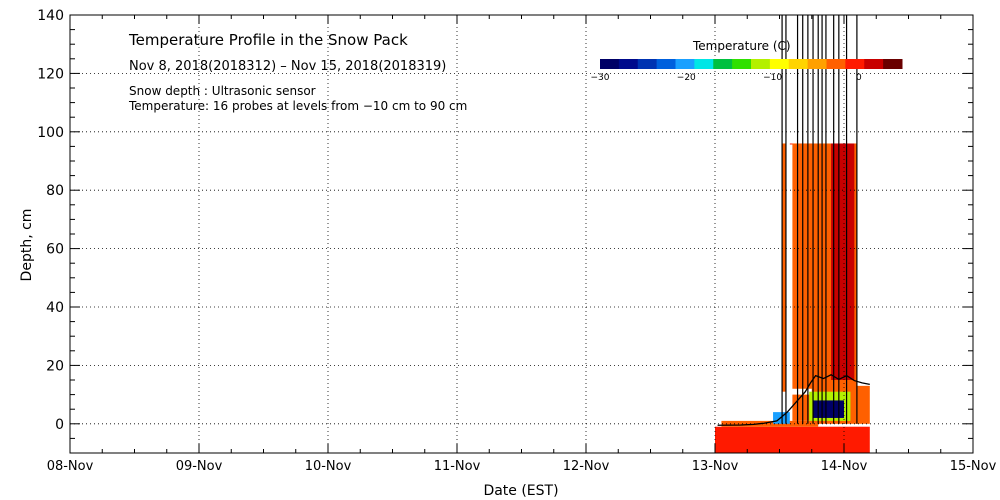 This screenshot has height=500, width=1000. What do you see at coordinates (50, 16) in the screenshot?
I see `y-tick-label: 140` at bounding box center [50, 16].